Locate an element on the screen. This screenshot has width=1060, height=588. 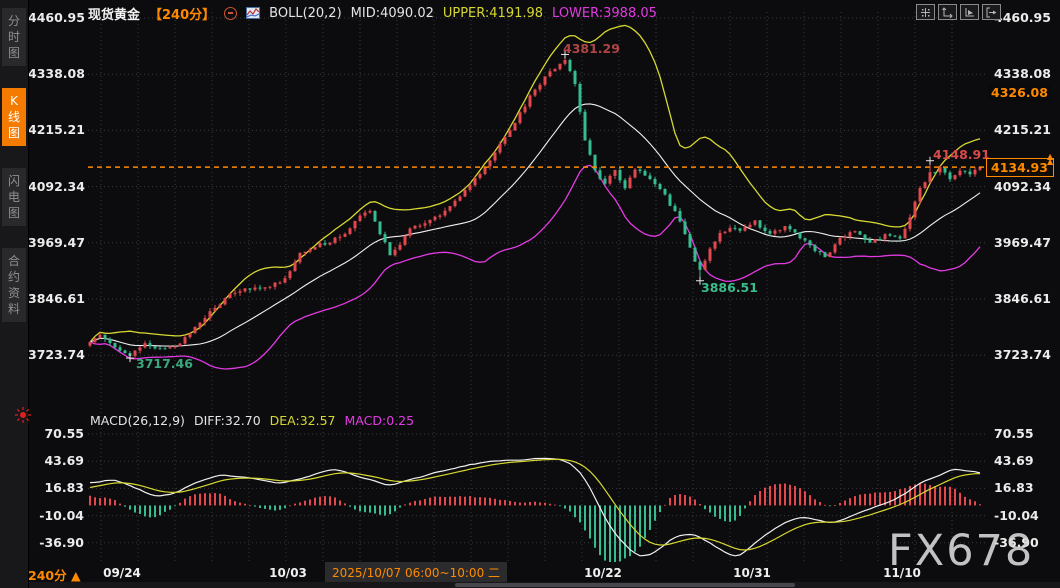
tab-label: 闪电图 is located at coordinates (13, 197).